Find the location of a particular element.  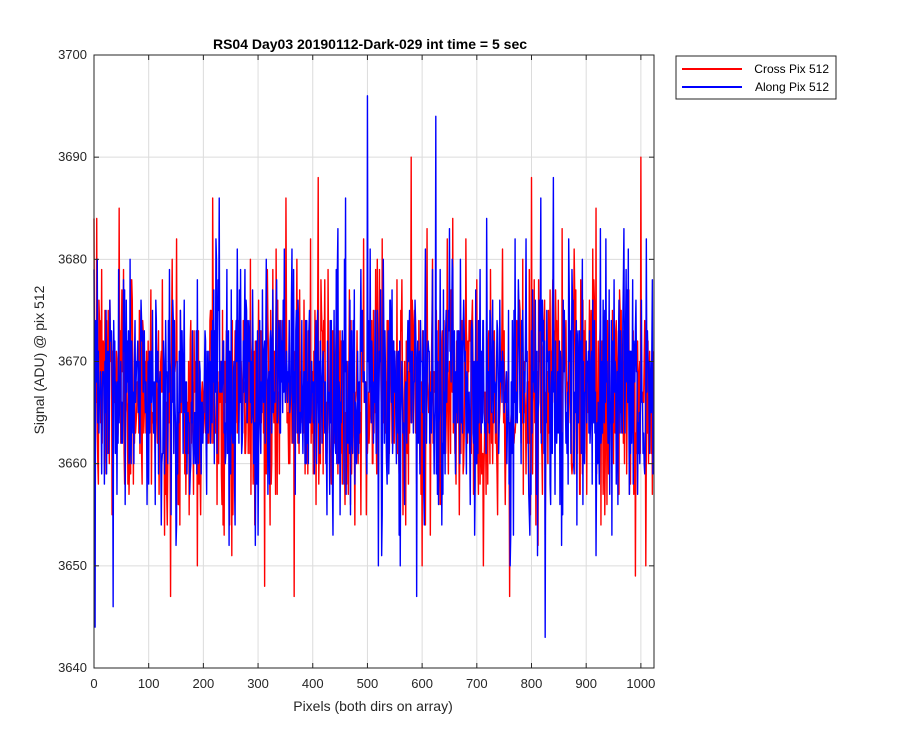

y-tick-label: 3650 is located at coordinates (72, 565).